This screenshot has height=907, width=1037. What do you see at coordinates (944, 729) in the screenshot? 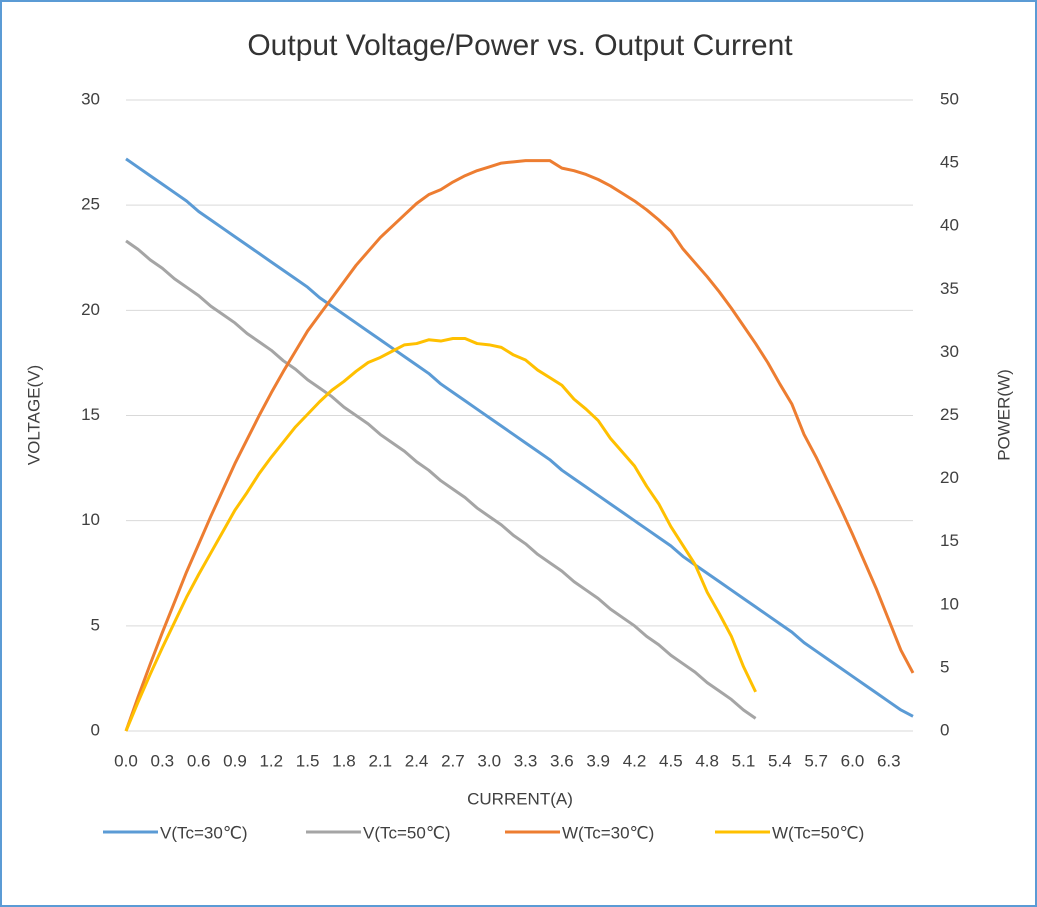
I see `y2-tick-label: 0` at bounding box center [944, 729].